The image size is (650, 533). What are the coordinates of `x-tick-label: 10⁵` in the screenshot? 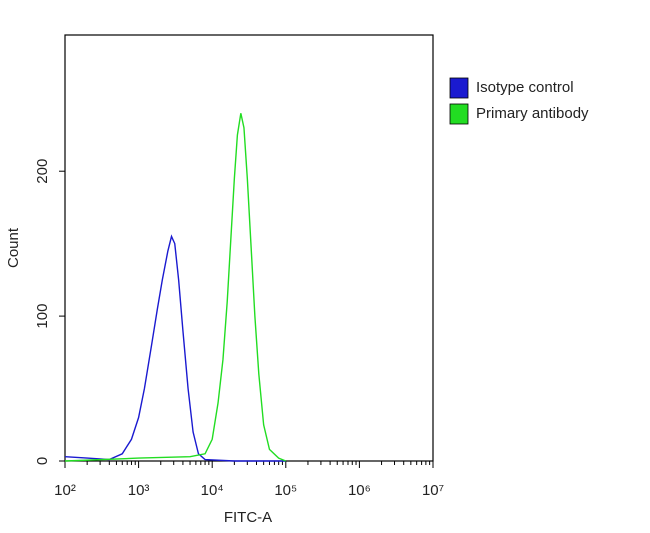 It's located at (285, 490).